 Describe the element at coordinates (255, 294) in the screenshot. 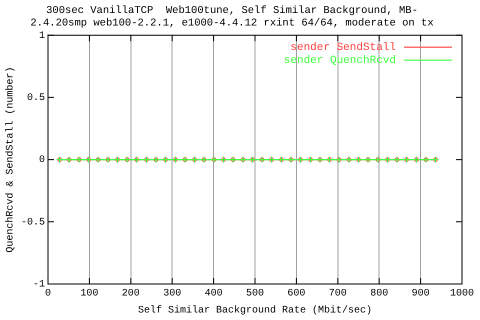

I see `x-tick-label: 500` at that location.